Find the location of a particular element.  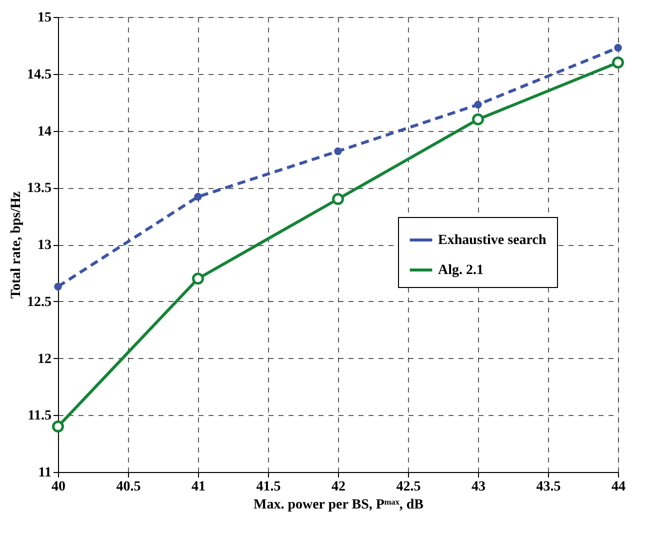

x-tick-label: 41.5 is located at coordinates (268, 487).